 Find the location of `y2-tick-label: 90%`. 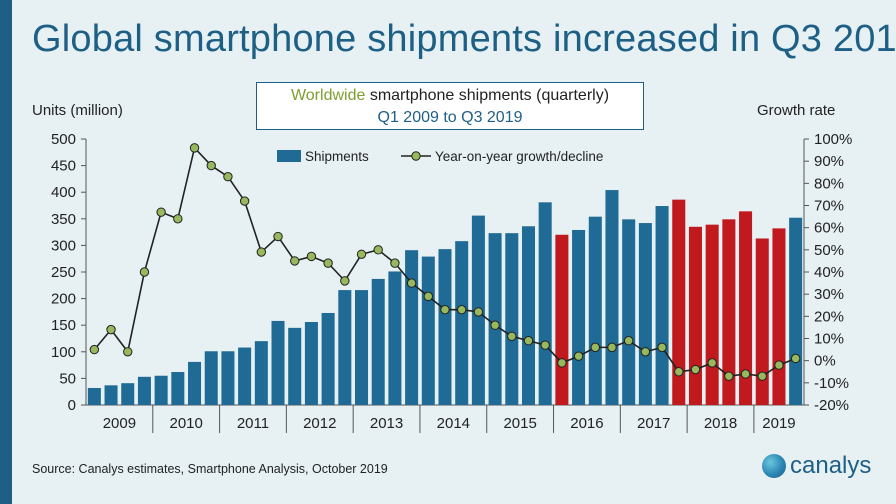

y2-tick-label: 90% is located at coordinates (829, 161).